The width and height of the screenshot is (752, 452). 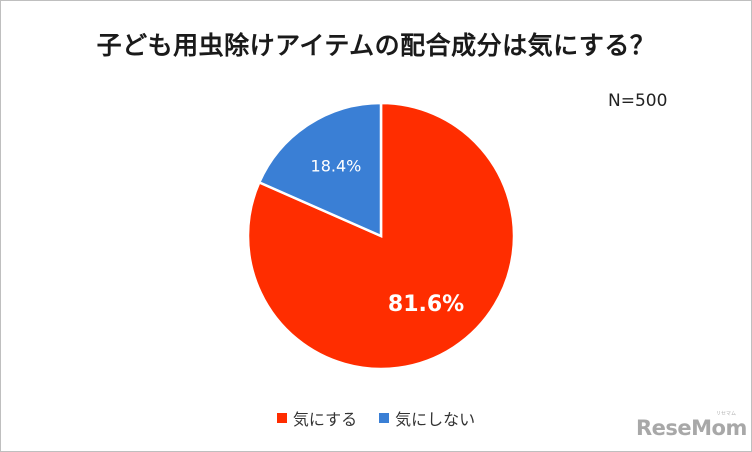 I want to click on data-label-not-care: 18.4%, so click(x=336, y=165).